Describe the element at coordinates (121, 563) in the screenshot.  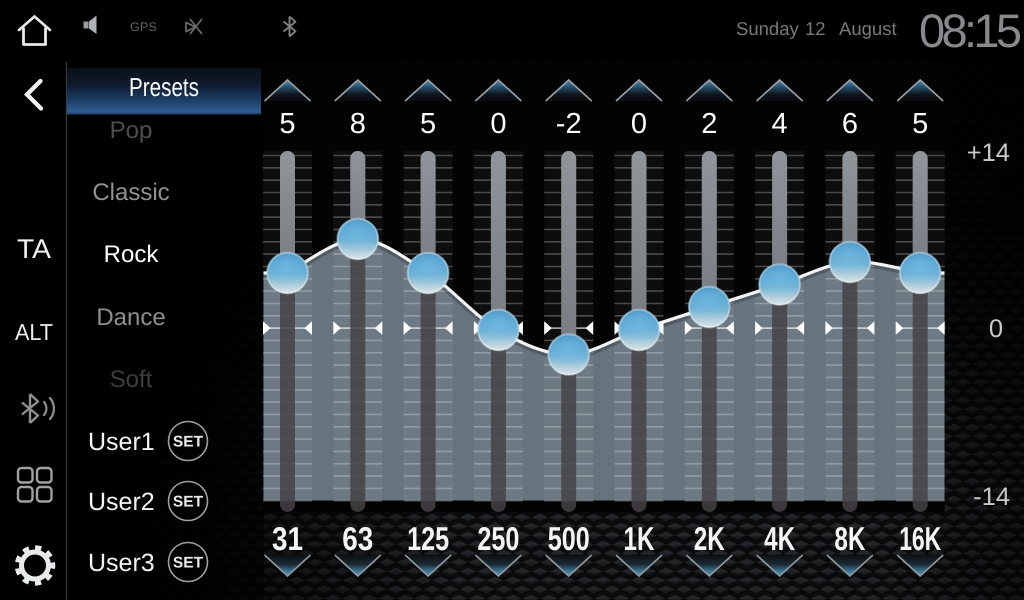
I see `svg-text: User3` at that location.